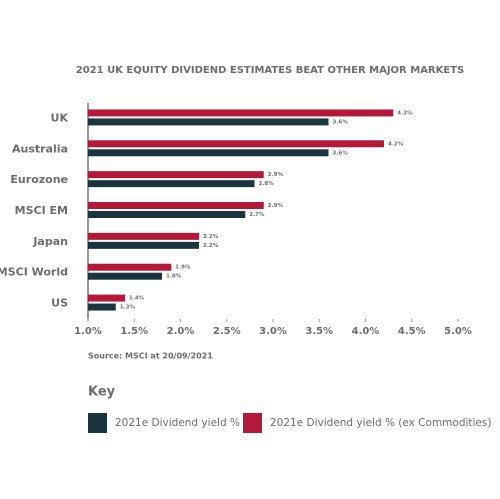  Describe the element at coordinates (128, 308) in the screenshot. I see `data-label: 1.3%` at that location.